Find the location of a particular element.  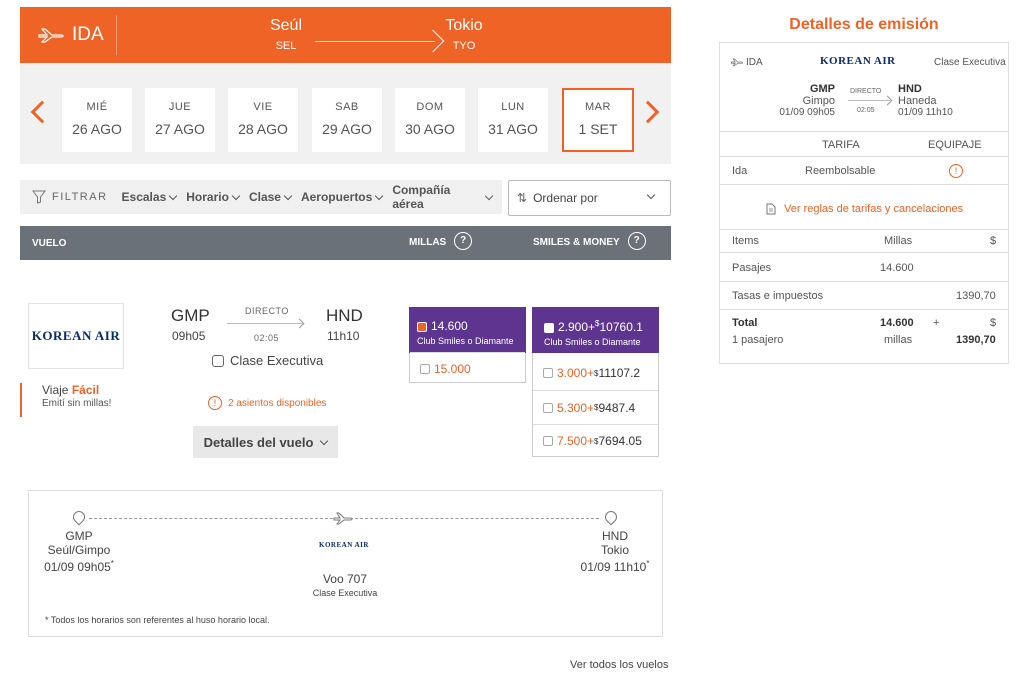

panel-title: Detalles de emisión is located at coordinates (864, 24).